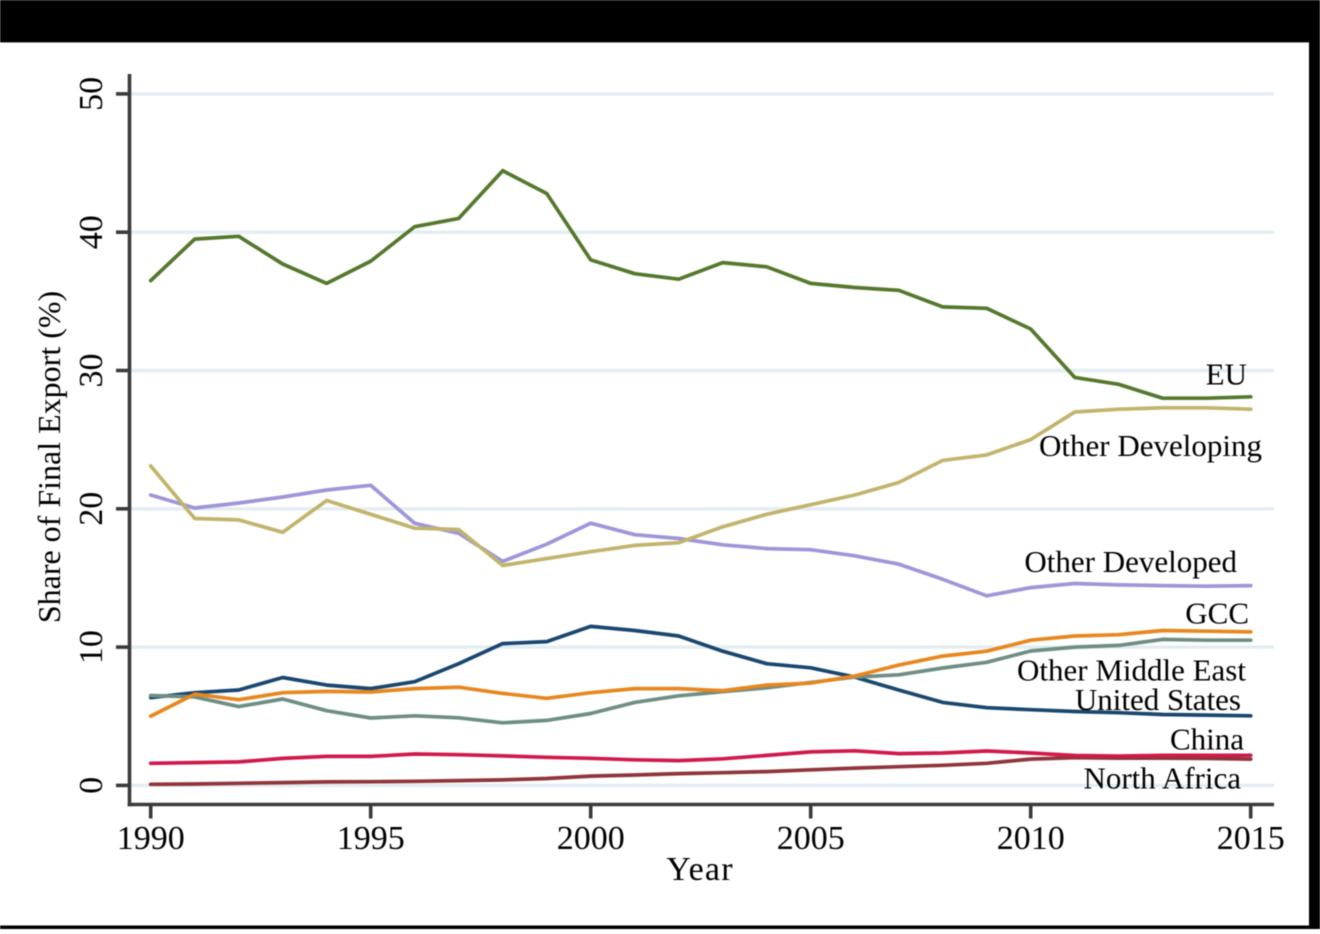  What do you see at coordinates (1217, 612) in the screenshot?
I see `svg-text: GCC` at bounding box center [1217, 612].